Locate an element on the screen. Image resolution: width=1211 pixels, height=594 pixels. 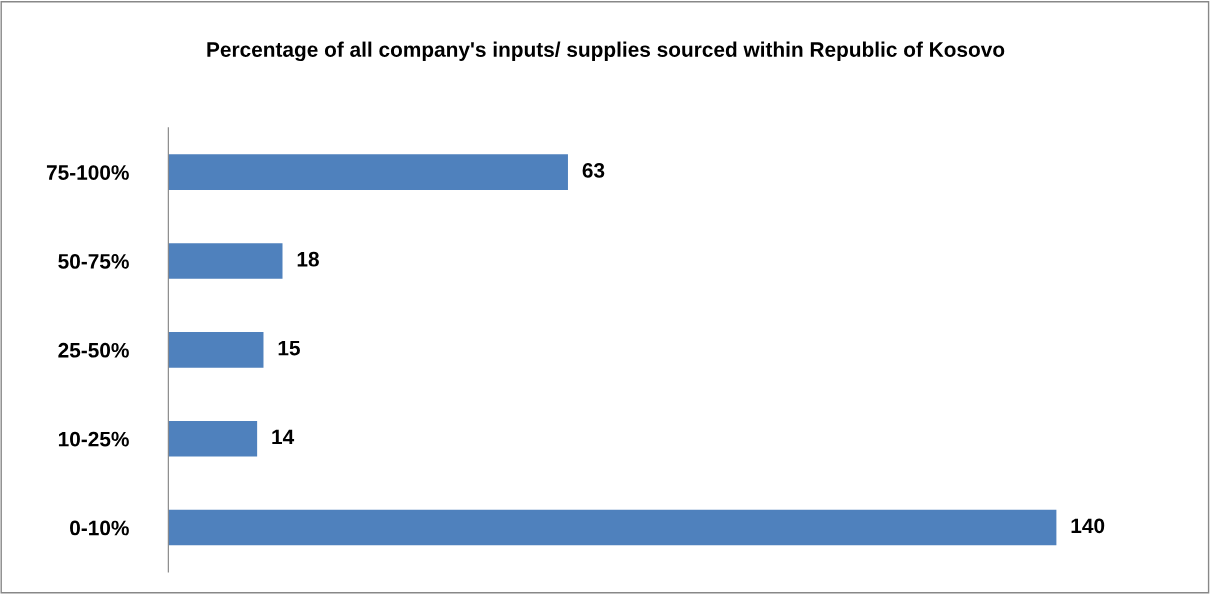
y-tick-label: 25-50% is located at coordinates (93, 350).